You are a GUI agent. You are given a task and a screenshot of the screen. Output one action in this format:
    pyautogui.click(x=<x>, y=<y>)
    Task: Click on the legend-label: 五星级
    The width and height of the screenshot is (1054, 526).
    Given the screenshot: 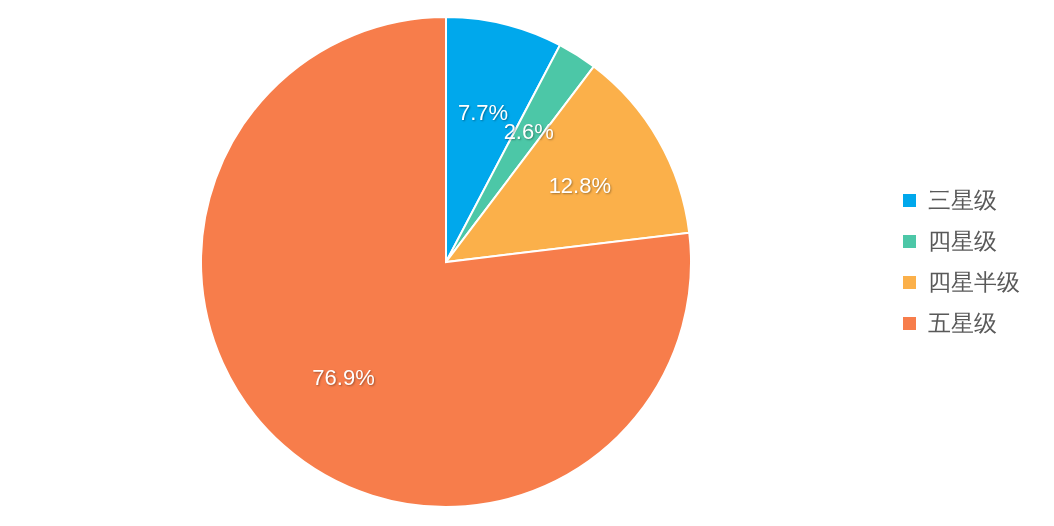 What is the action you would take?
    pyautogui.click(x=962, y=323)
    